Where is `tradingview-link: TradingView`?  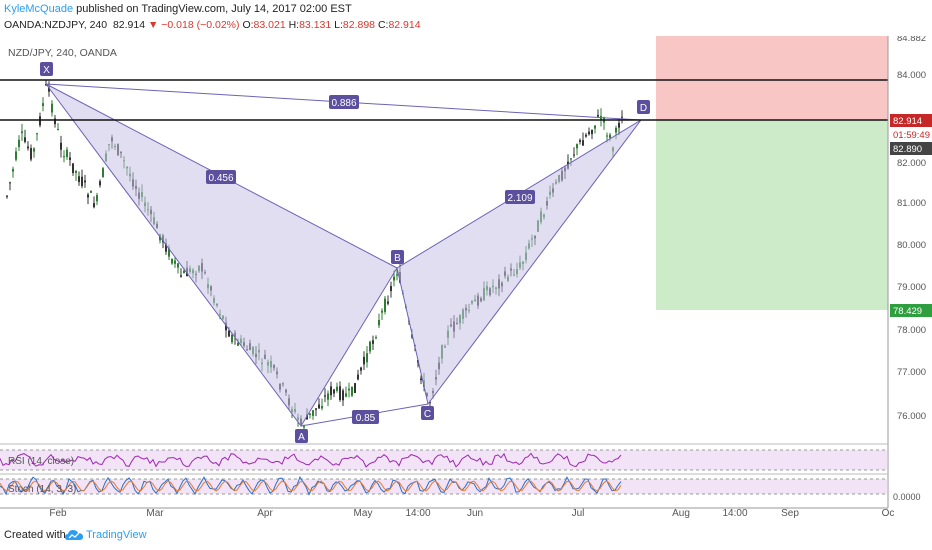 tradingview-link: TradingView is located at coordinates (116, 535).